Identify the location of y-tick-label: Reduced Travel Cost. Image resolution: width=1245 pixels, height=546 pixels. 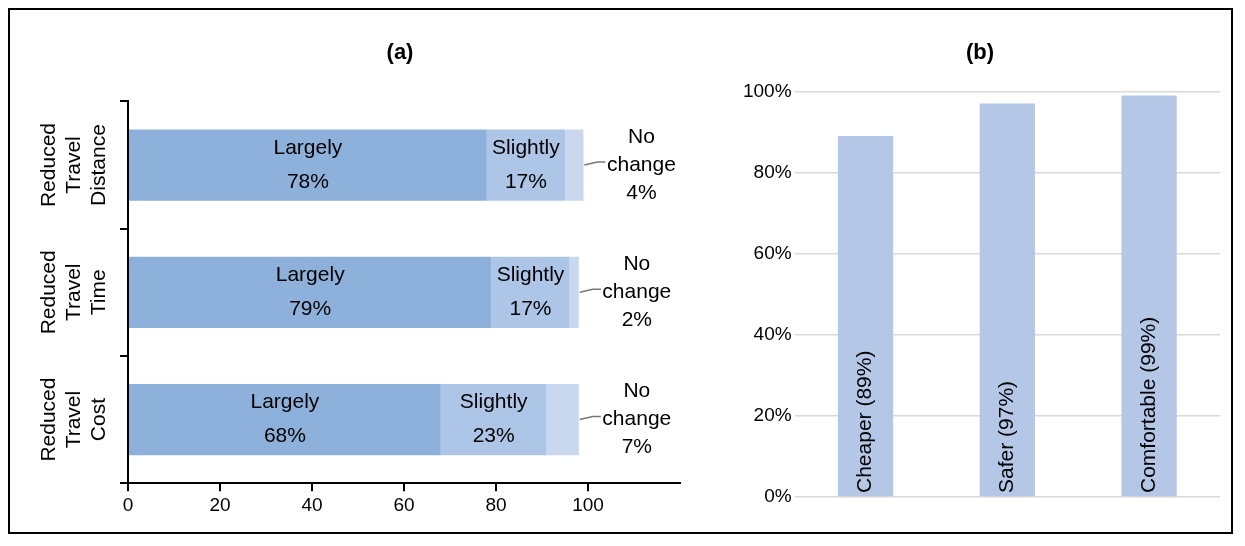
(73, 419).